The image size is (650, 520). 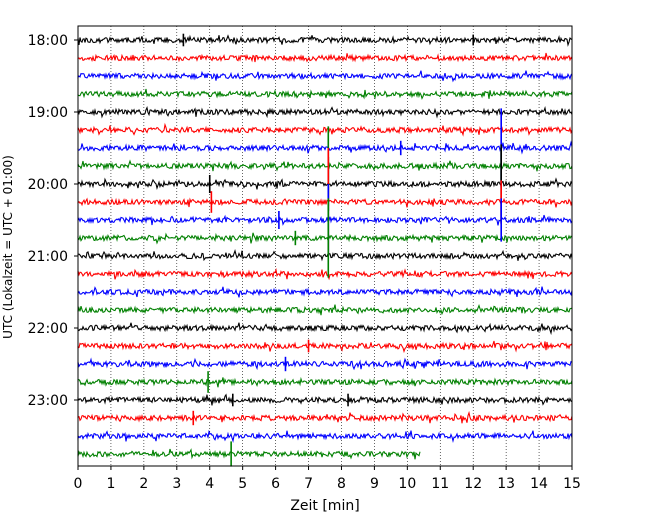 I want to click on x-tick-label: 0, so click(x=78, y=484).